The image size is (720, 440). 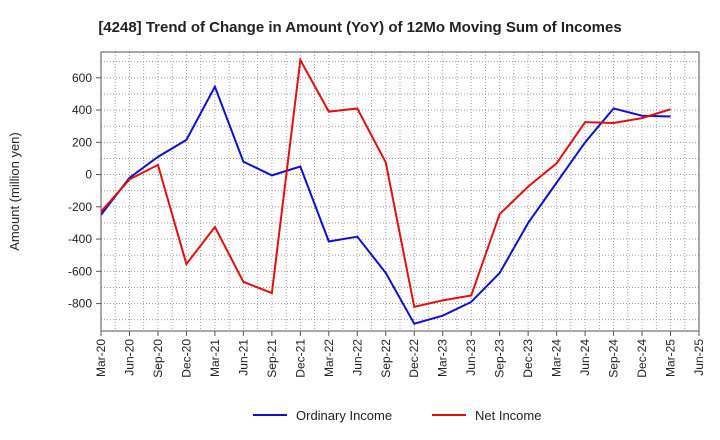 What do you see at coordinates (500, 358) in the screenshot?
I see `x-tick-label: Sep-23` at bounding box center [500, 358].